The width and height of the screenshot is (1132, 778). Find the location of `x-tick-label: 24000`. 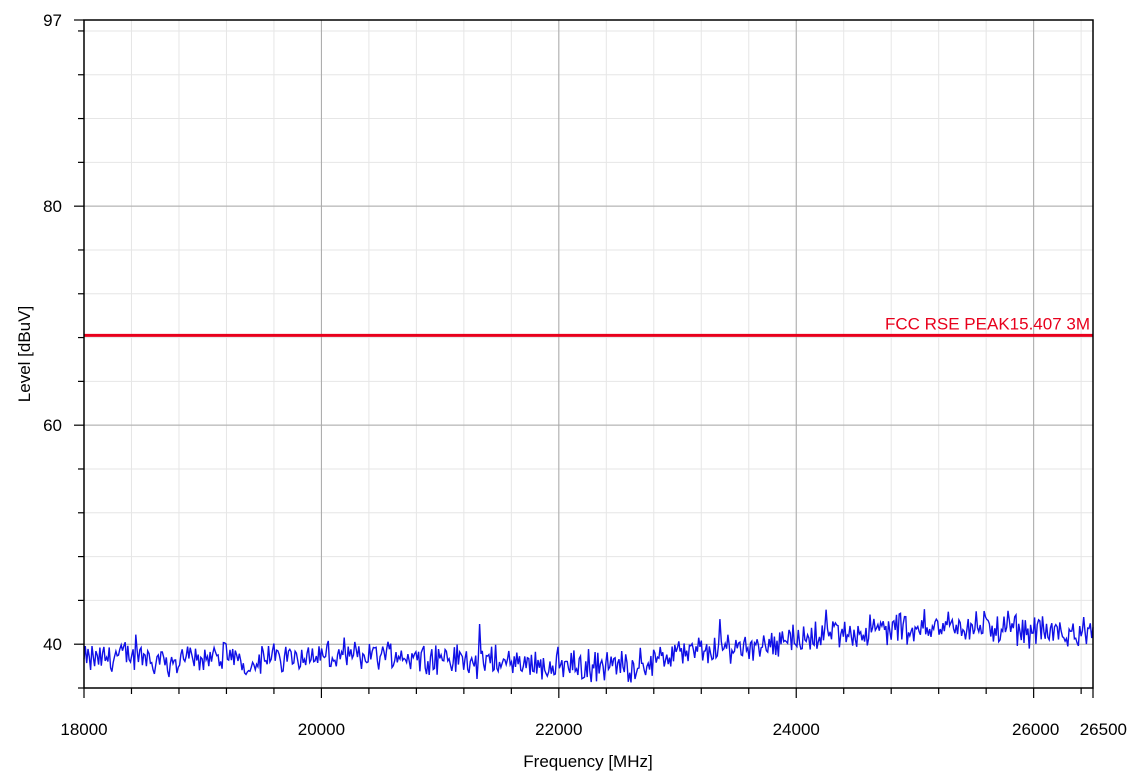

x-tick-label: 24000 is located at coordinates (796, 729).